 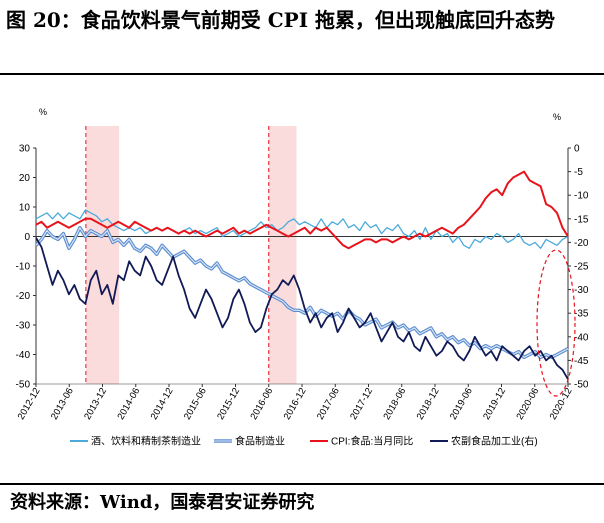 What do you see at coordinates (581, 290) in the screenshot?
I see `right-tick-label: -30` at bounding box center [581, 290].